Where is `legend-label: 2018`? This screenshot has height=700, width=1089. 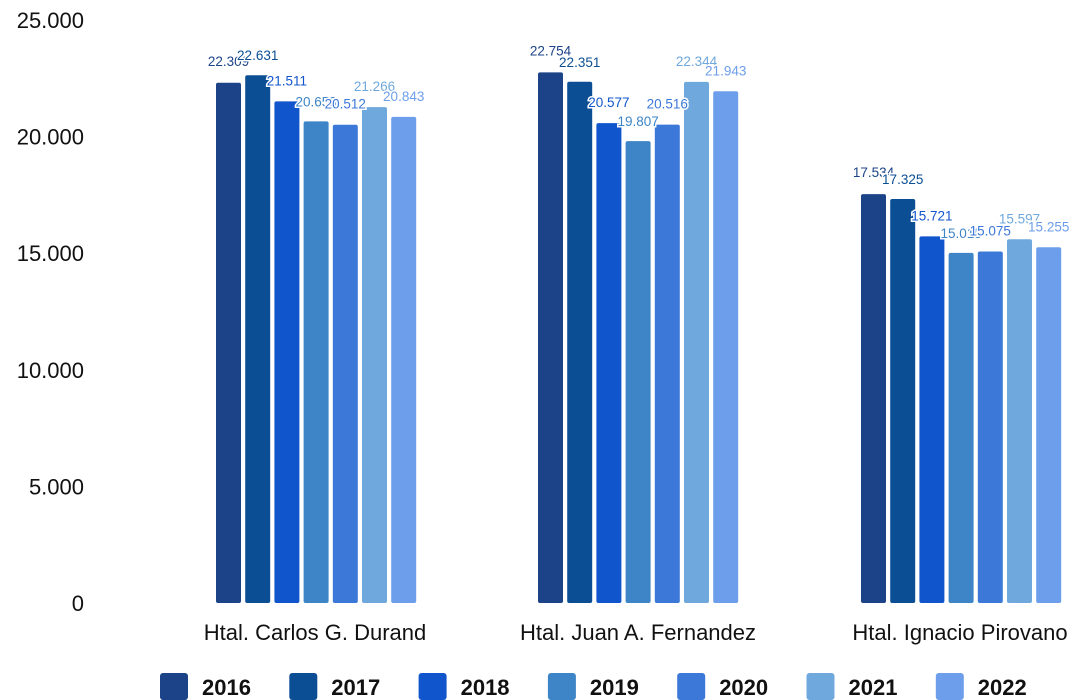
legend-label: 2018 is located at coordinates (485, 687).